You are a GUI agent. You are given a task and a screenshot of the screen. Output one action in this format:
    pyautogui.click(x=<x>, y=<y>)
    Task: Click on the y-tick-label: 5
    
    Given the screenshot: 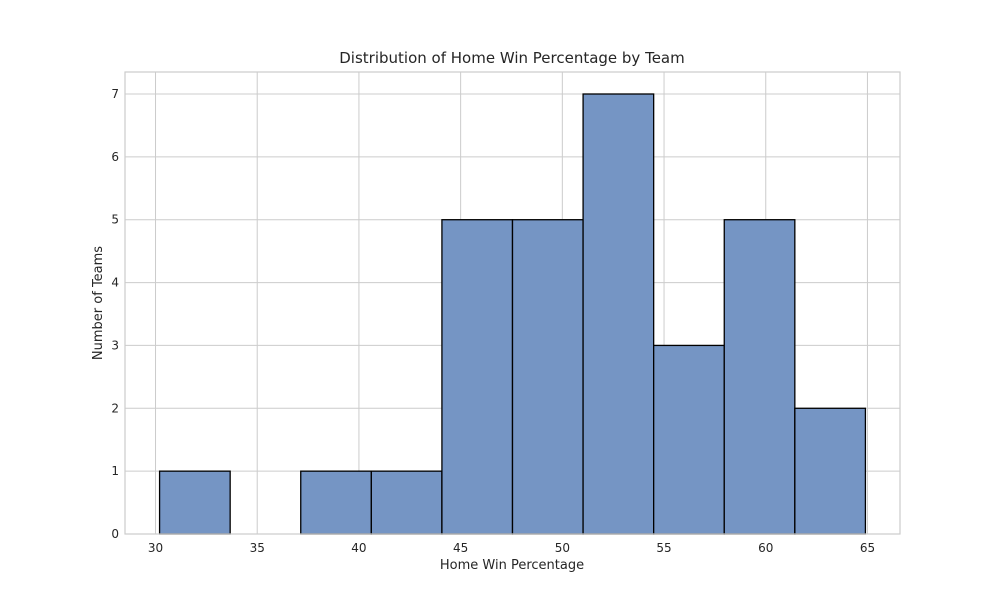 What is the action you would take?
    pyautogui.click(x=115, y=220)
    